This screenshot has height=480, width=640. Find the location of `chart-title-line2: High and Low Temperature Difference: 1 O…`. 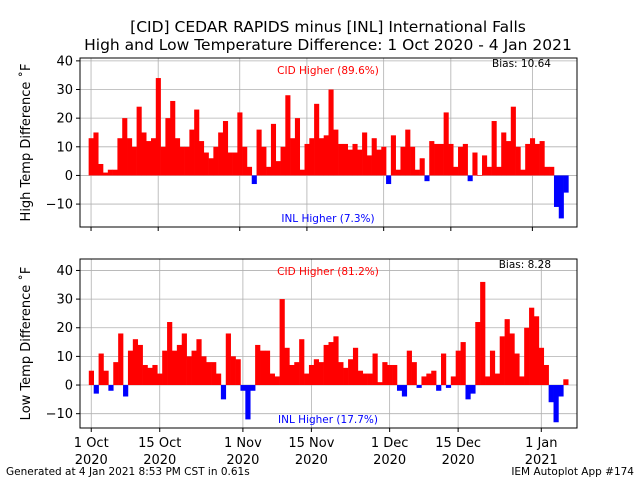

chart-title-line2: High and Low Temperature Difference: 1 O… is located at coordinates (328, 45).